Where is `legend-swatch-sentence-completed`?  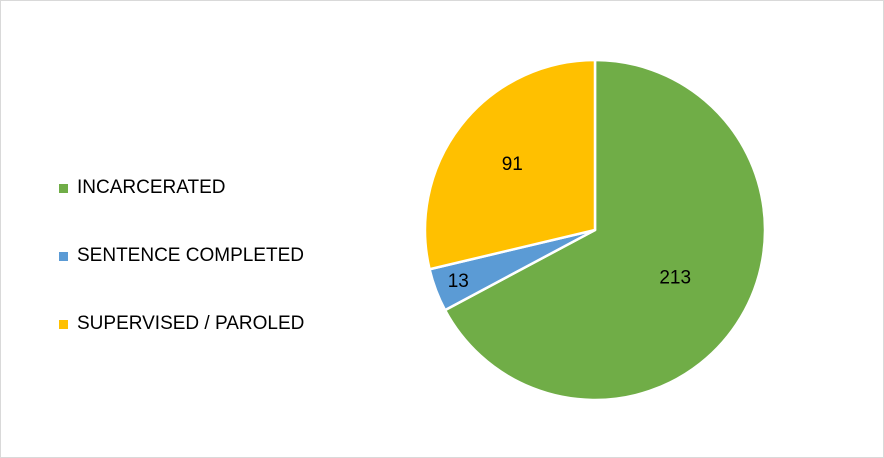 legend-swatch-sentence-completed is located at coordinates (63, 256).